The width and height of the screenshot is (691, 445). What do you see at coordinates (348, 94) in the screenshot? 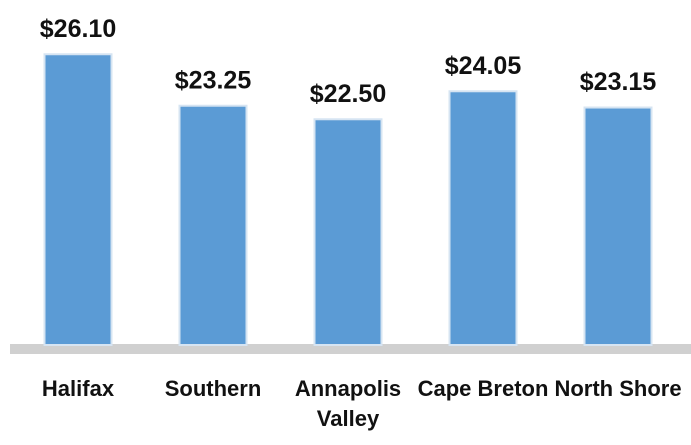
I see `data-label: $22.50` at bounding box center [348, 94].